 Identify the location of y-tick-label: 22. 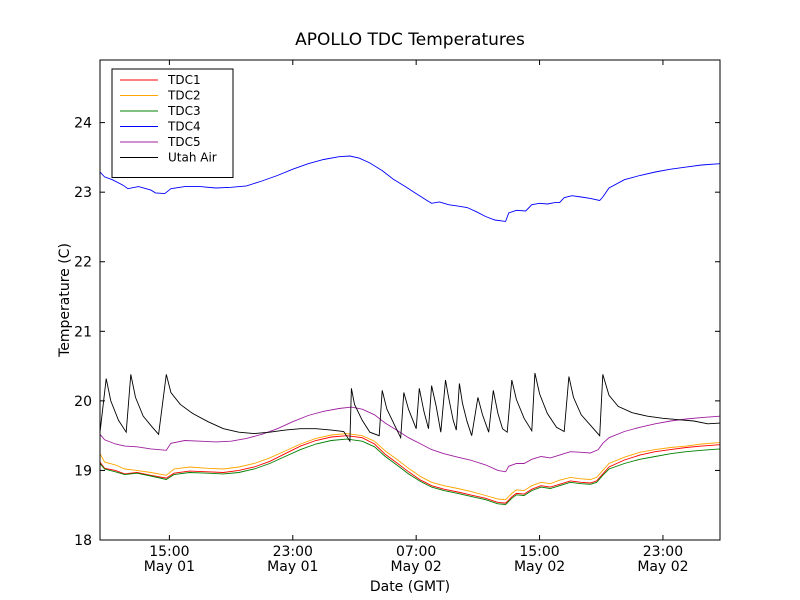
(83, 263).